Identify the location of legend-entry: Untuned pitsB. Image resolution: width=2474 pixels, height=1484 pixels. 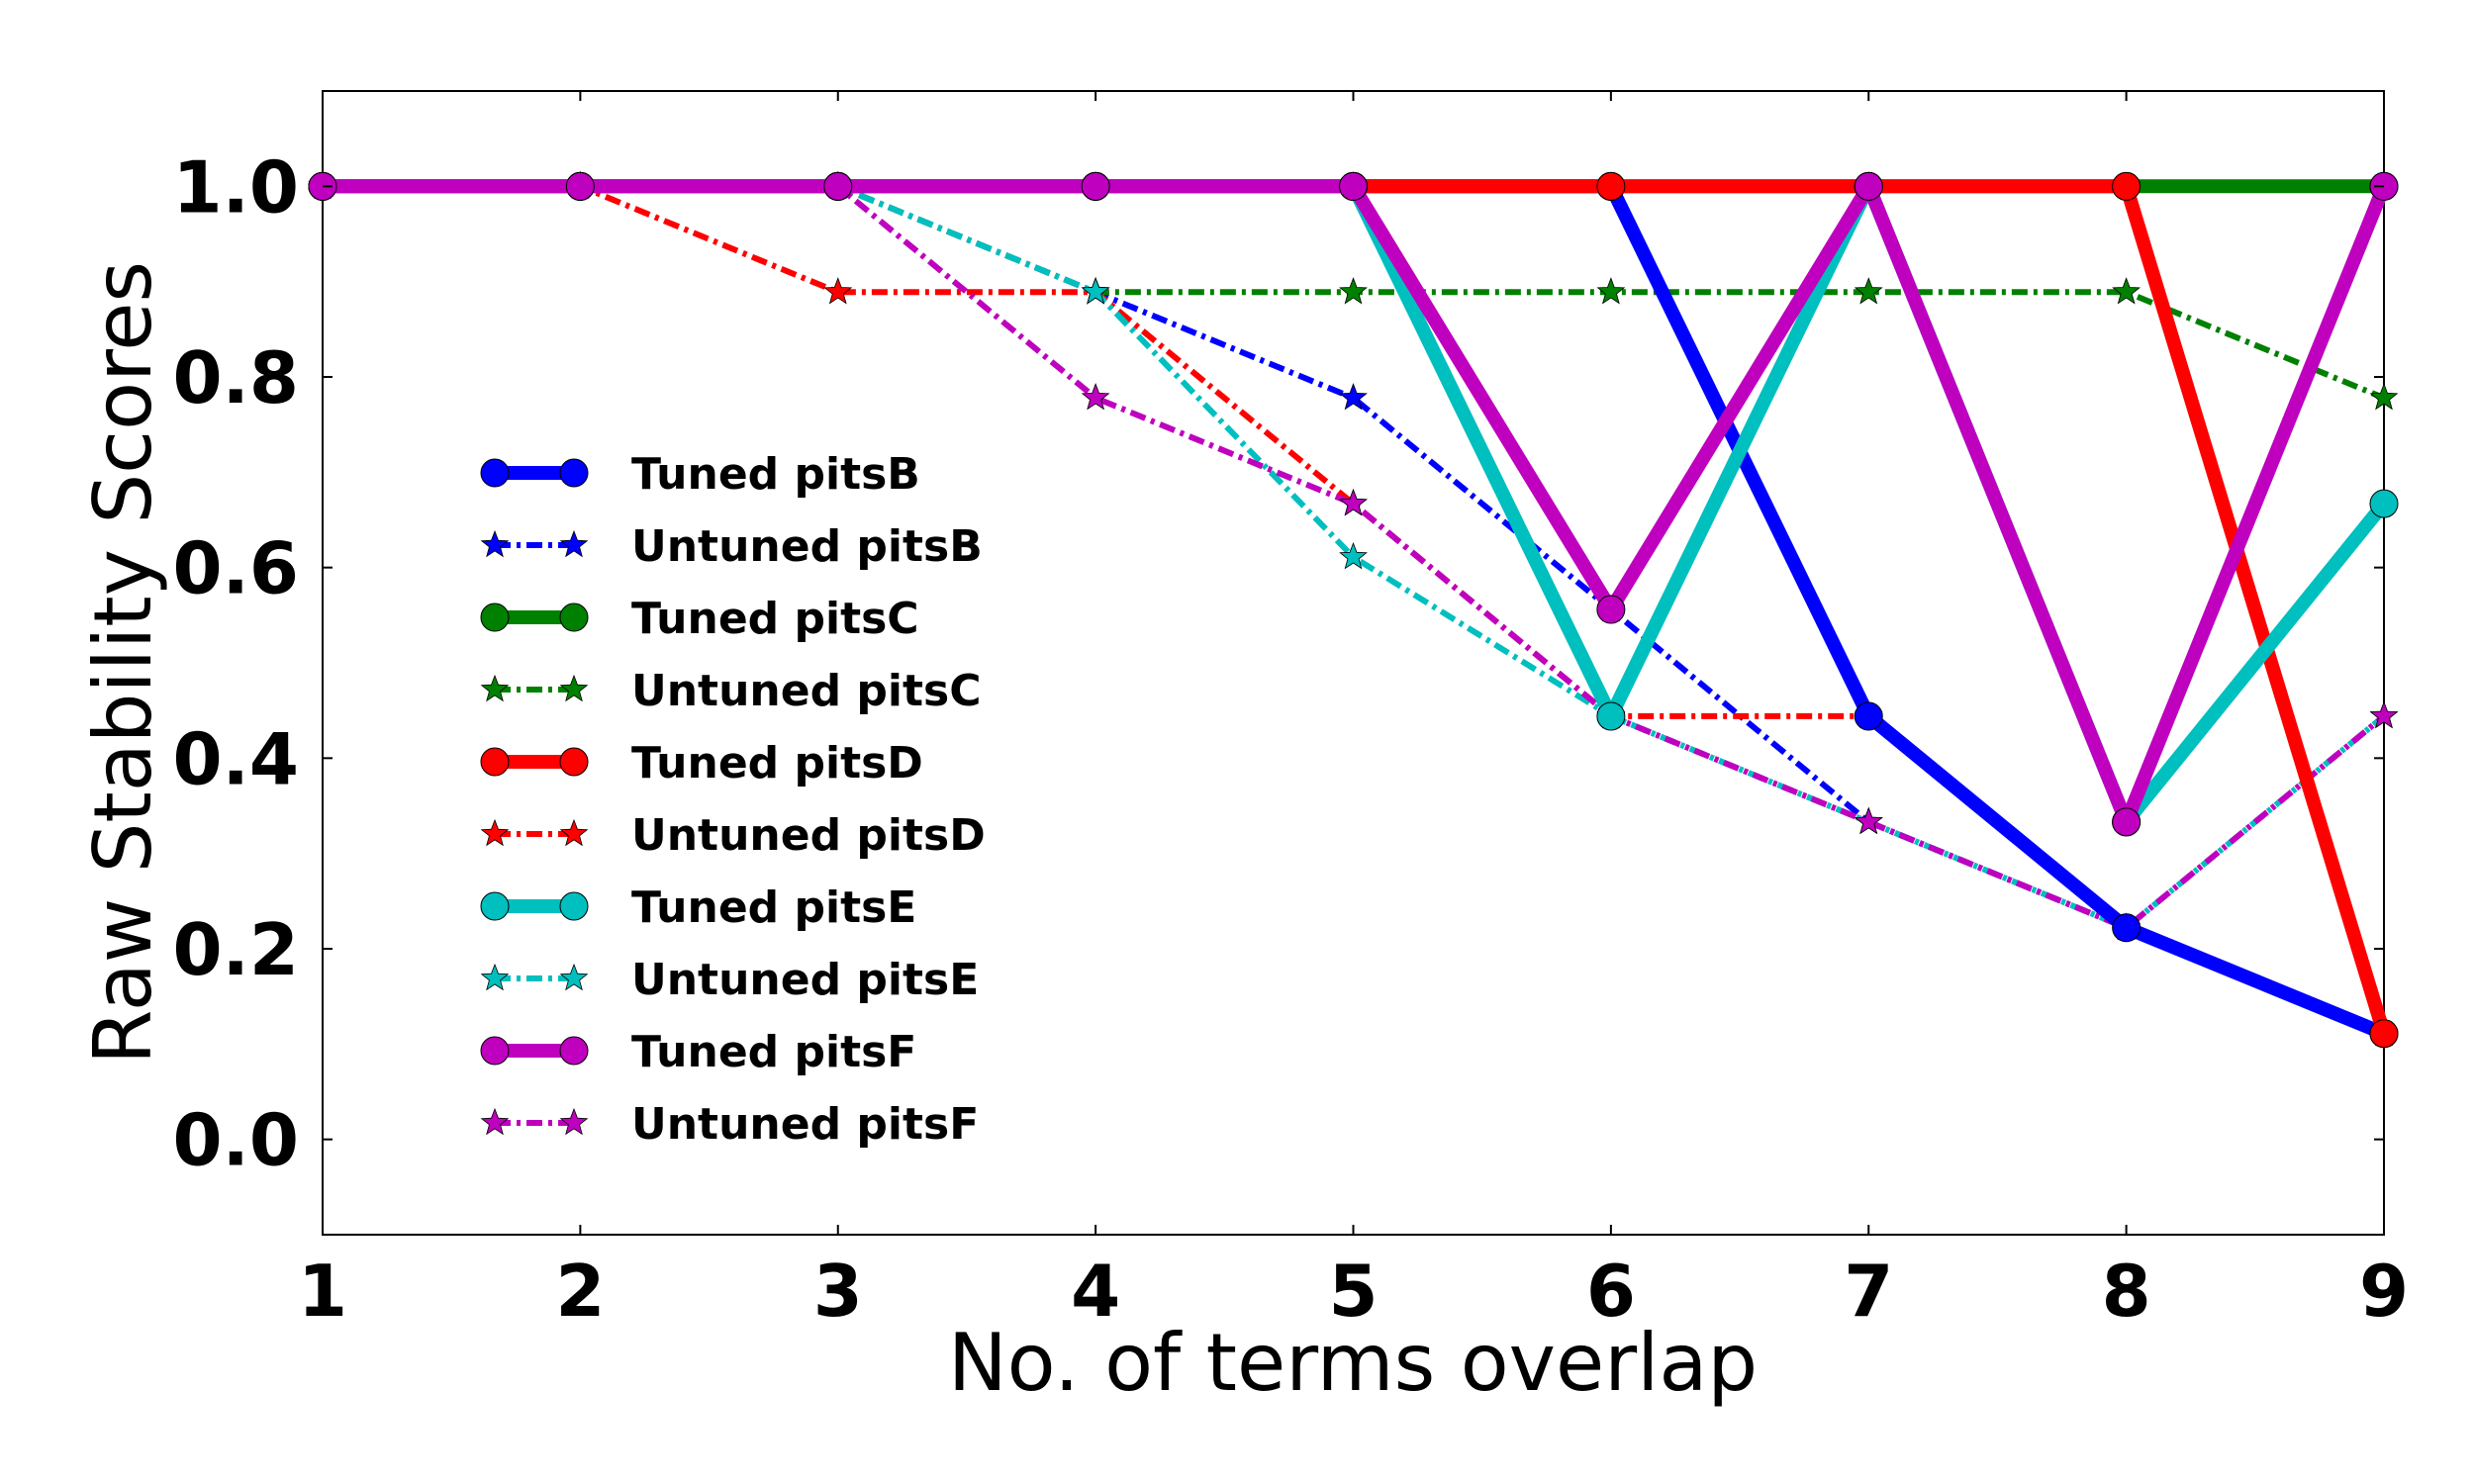
(732, 546).